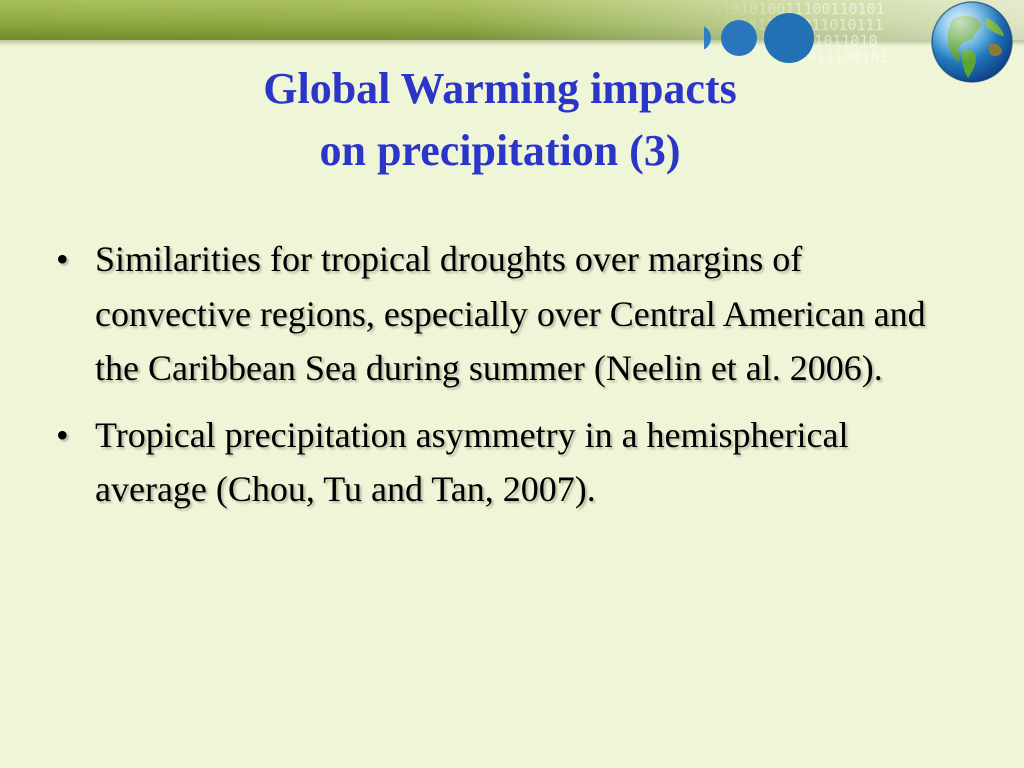 The height and width of the screenshot is (768, 1024). I want to click on decor-dot-large, so click(789, 38).